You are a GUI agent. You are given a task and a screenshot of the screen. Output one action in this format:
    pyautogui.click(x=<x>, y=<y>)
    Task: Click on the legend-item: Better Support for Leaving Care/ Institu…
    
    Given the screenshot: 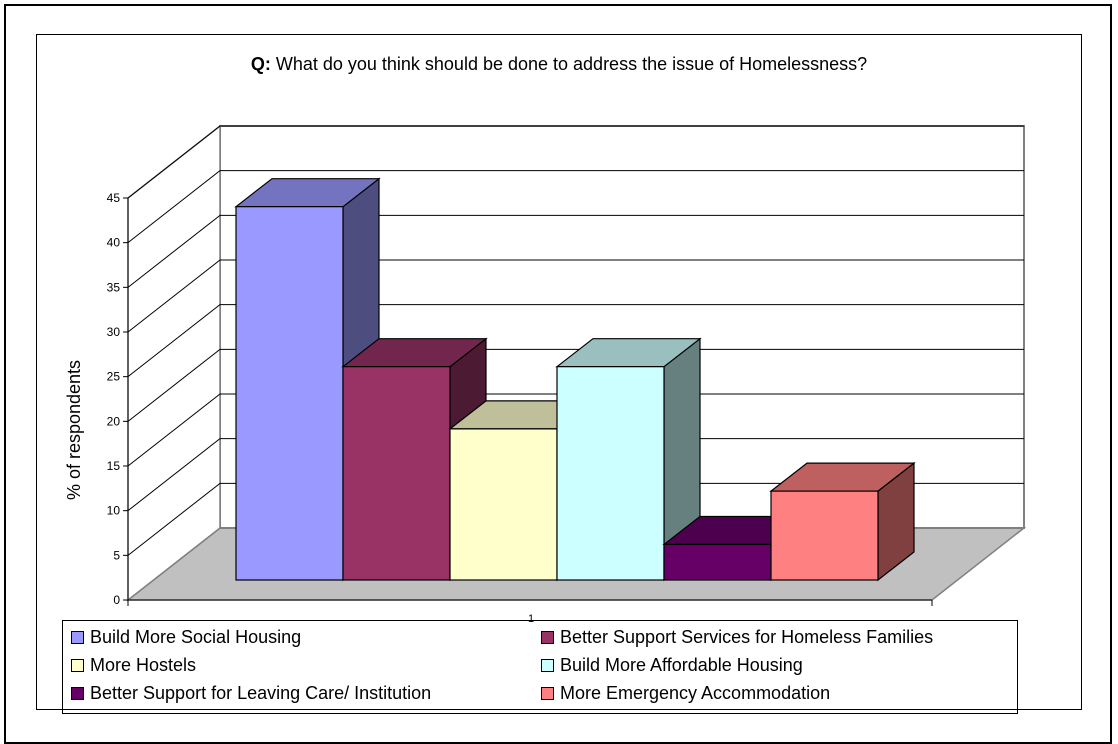 What is the action you would take?
    pyautogui.click(x=251, y=693)
    